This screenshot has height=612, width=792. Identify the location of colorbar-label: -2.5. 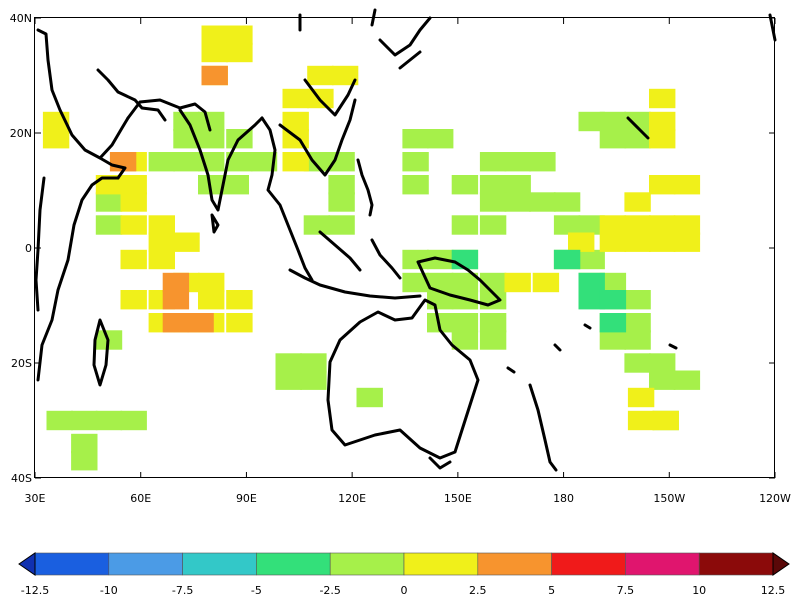
(329, 590).